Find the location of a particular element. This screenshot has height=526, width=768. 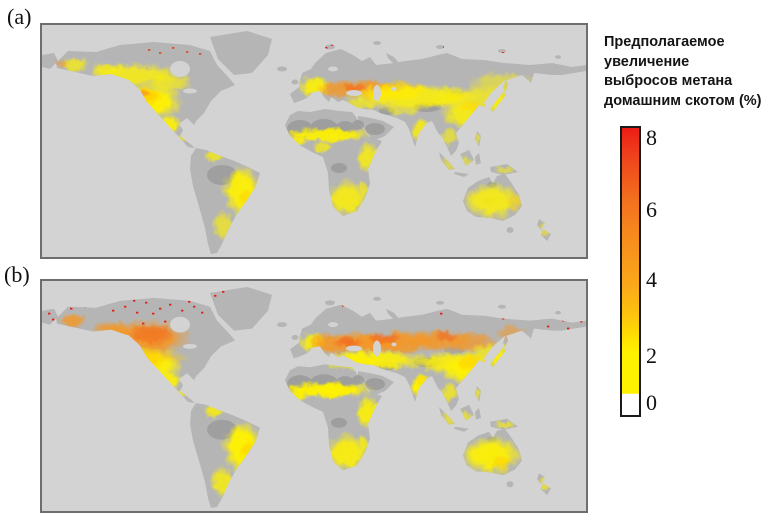

panel-label-a: (a) is located at coordinates (19, 16).